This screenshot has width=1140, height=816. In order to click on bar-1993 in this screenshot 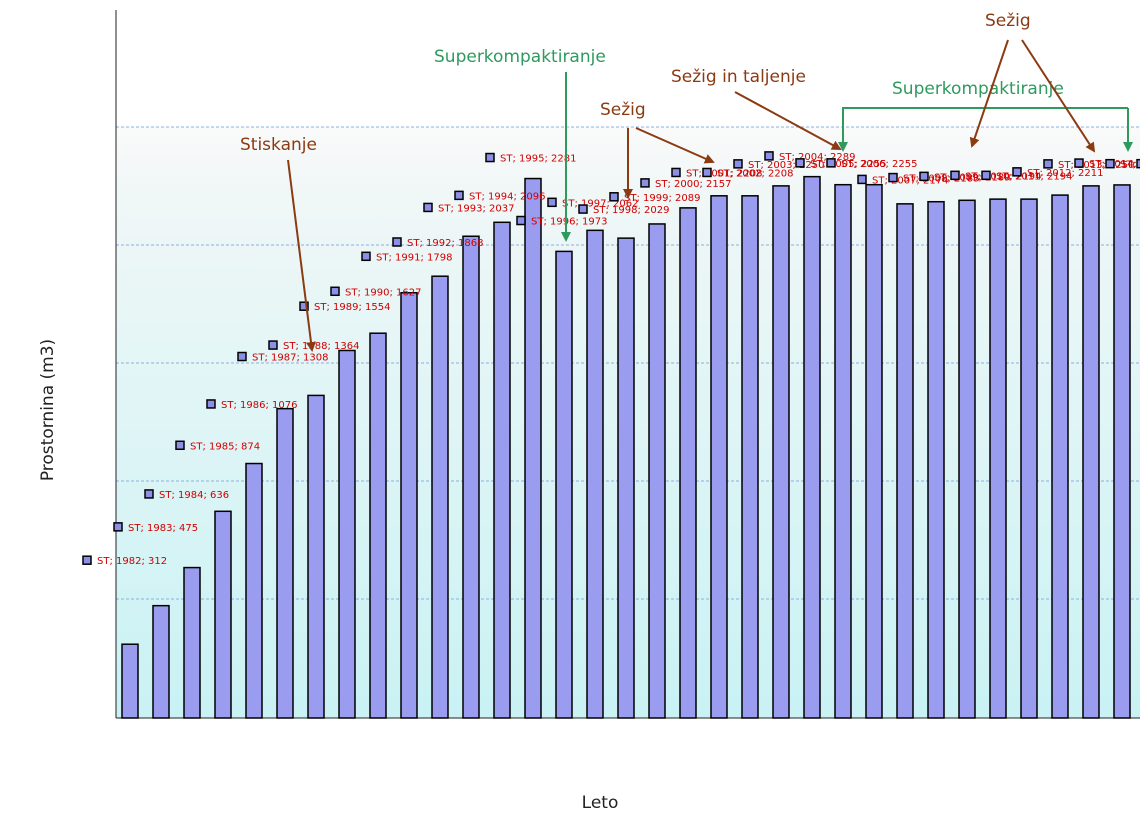, I will do `click(471, 477)`.